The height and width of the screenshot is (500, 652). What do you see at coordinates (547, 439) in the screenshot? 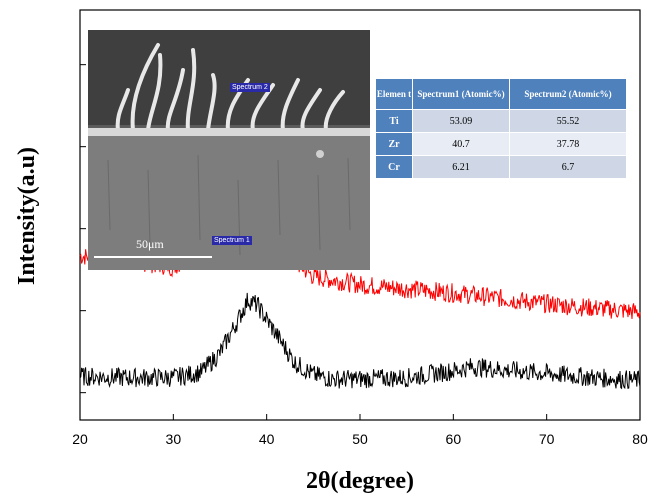
I see `x-tick-label: 70` at bounding box center [547, 439].